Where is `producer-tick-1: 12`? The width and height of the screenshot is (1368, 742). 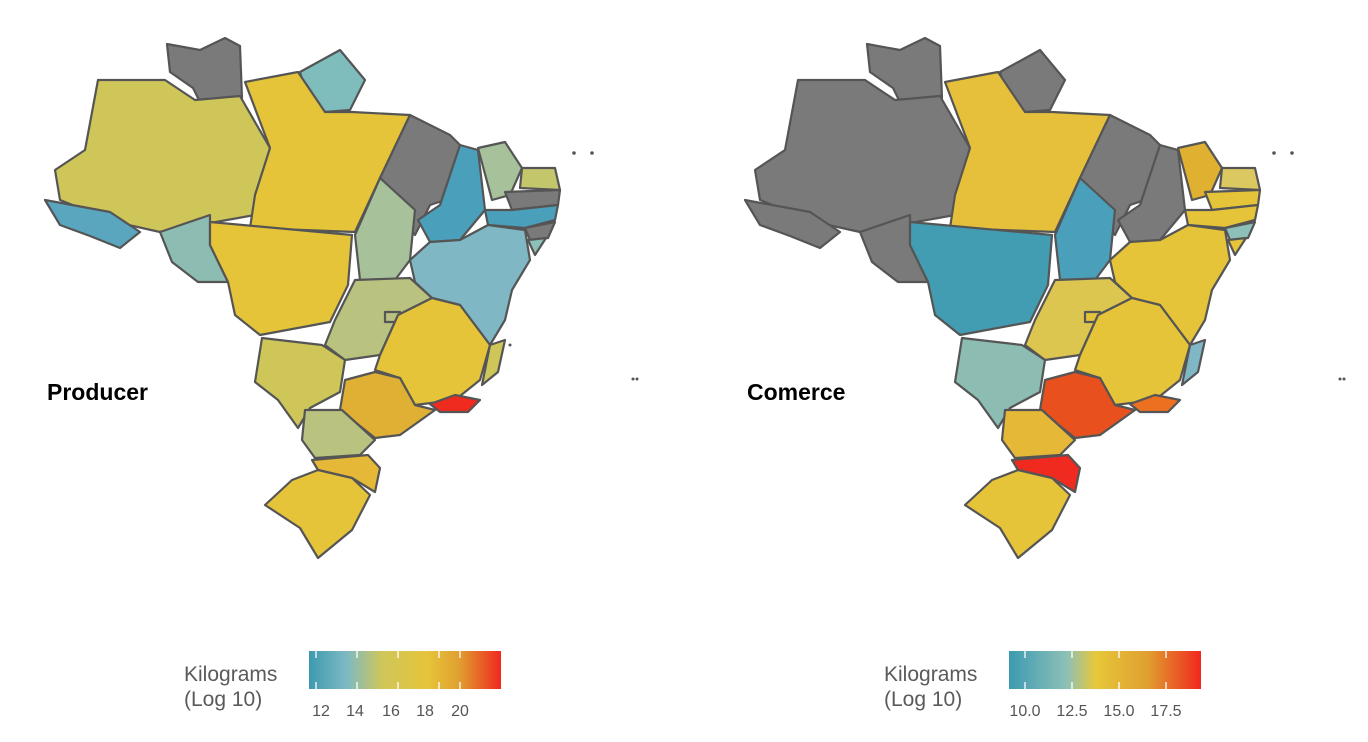
producer-tick-1: 12 is located at coordinates (321, 711).